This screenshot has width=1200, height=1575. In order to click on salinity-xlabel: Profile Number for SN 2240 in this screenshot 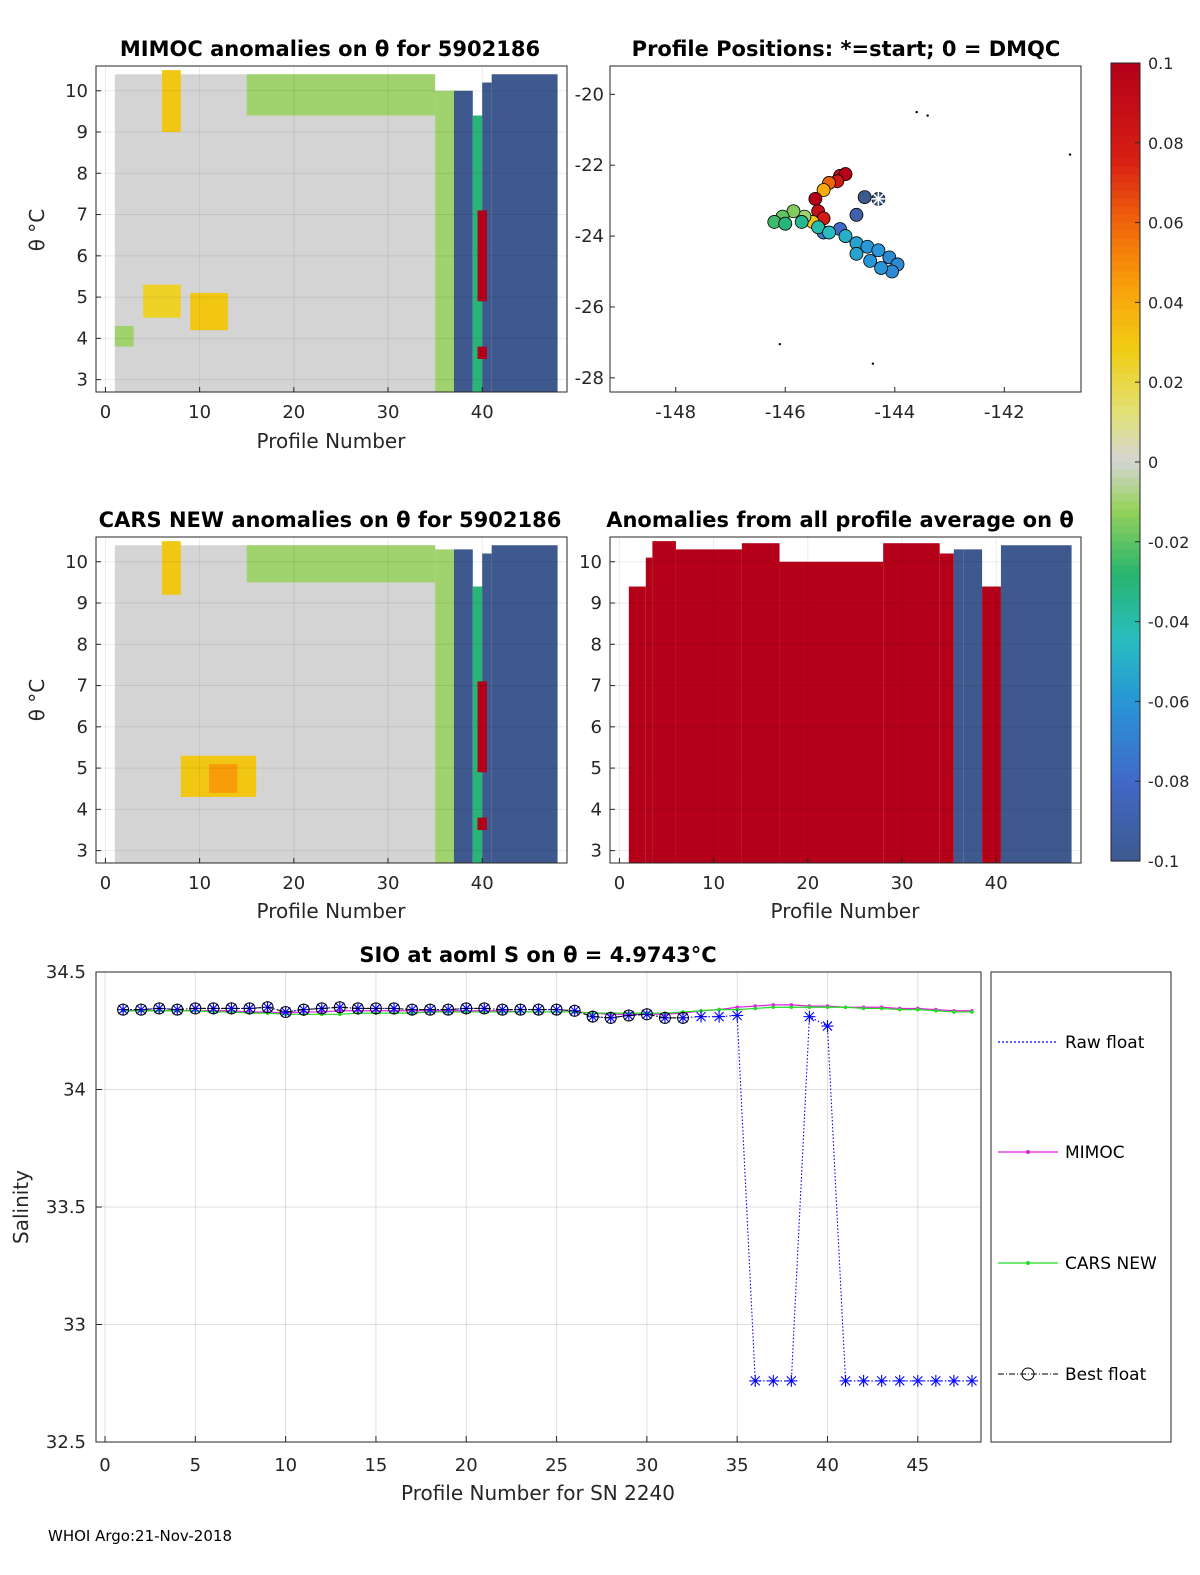, I will do `click(538, 1493)`.